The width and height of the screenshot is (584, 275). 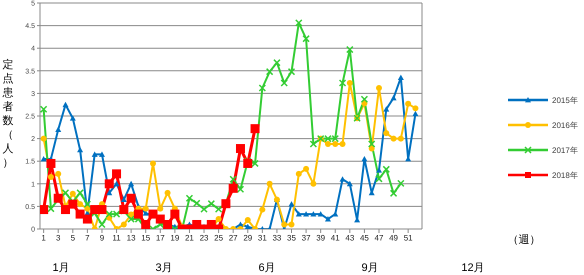 I want to click on x-tick-label: 19, so click(x=175, y=238).